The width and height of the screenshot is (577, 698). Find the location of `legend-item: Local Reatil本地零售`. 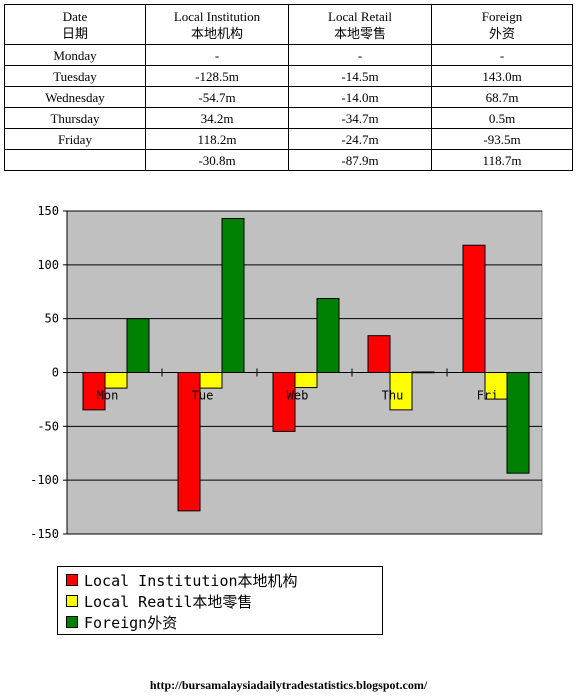

legend-item: Local Reatil本地零售 is located at coordinates (159, 601).